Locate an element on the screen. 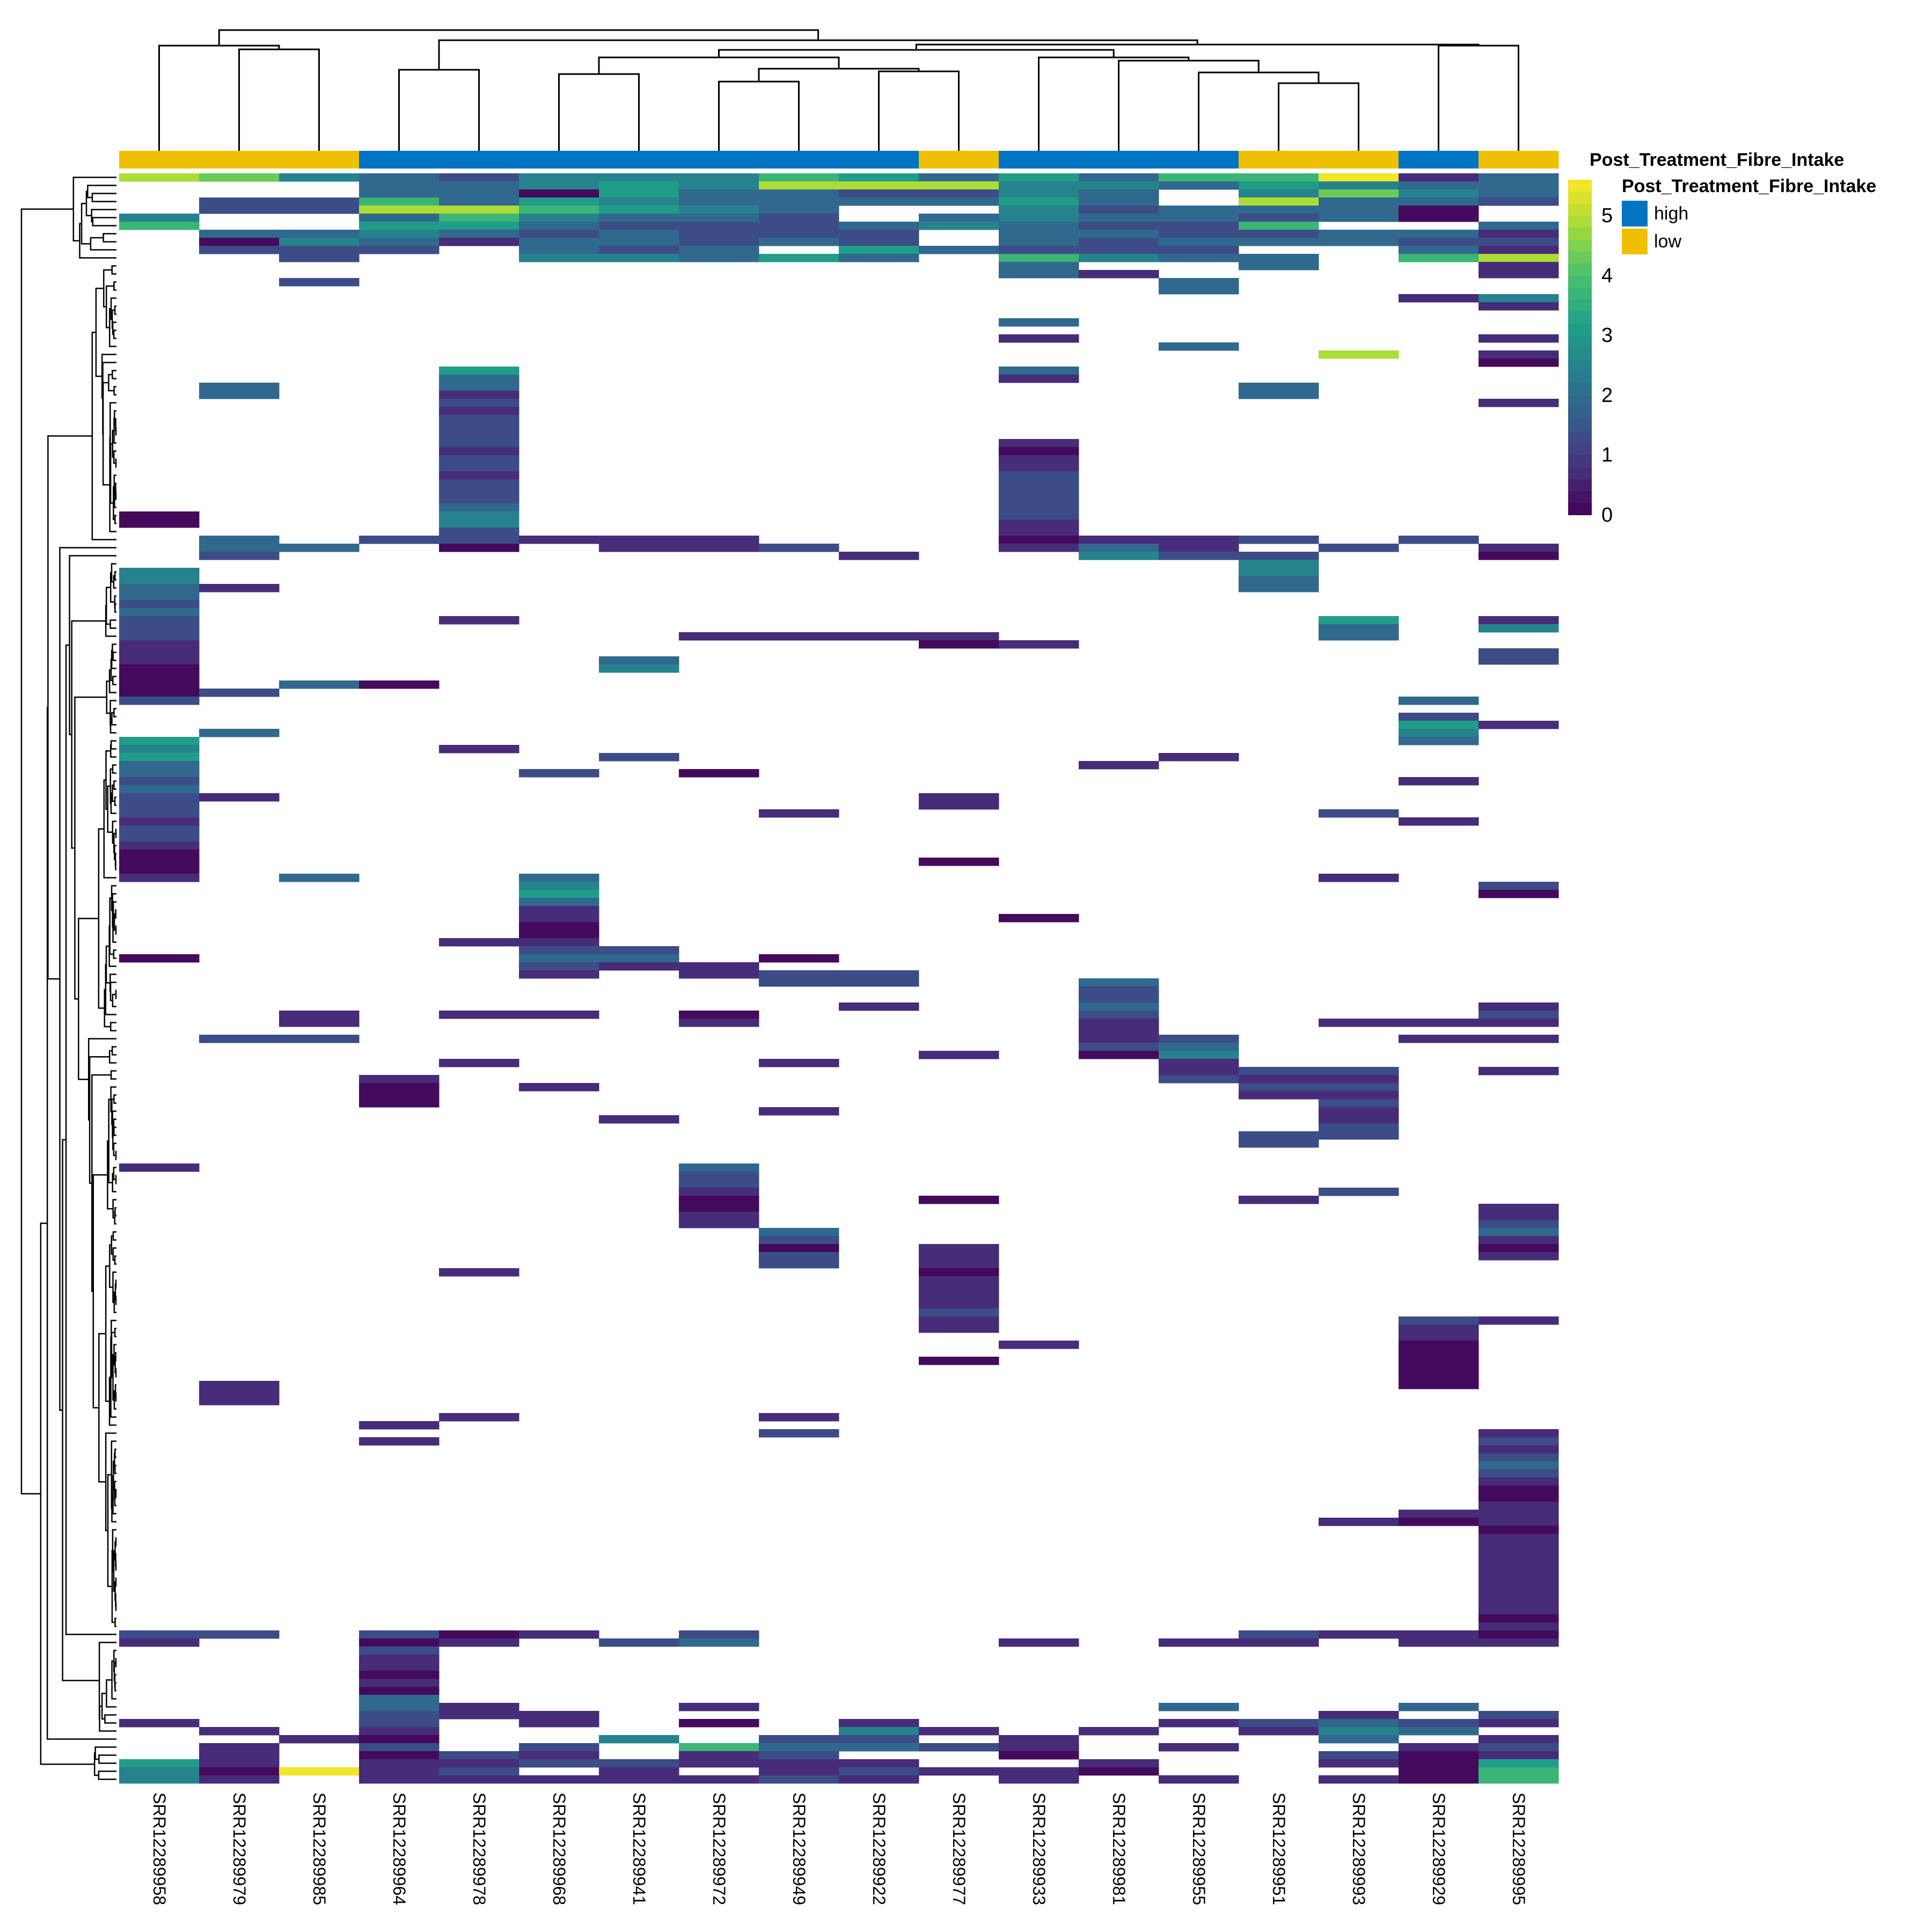  colorbar-tick: 1 is located at coordinates (1607, 455).